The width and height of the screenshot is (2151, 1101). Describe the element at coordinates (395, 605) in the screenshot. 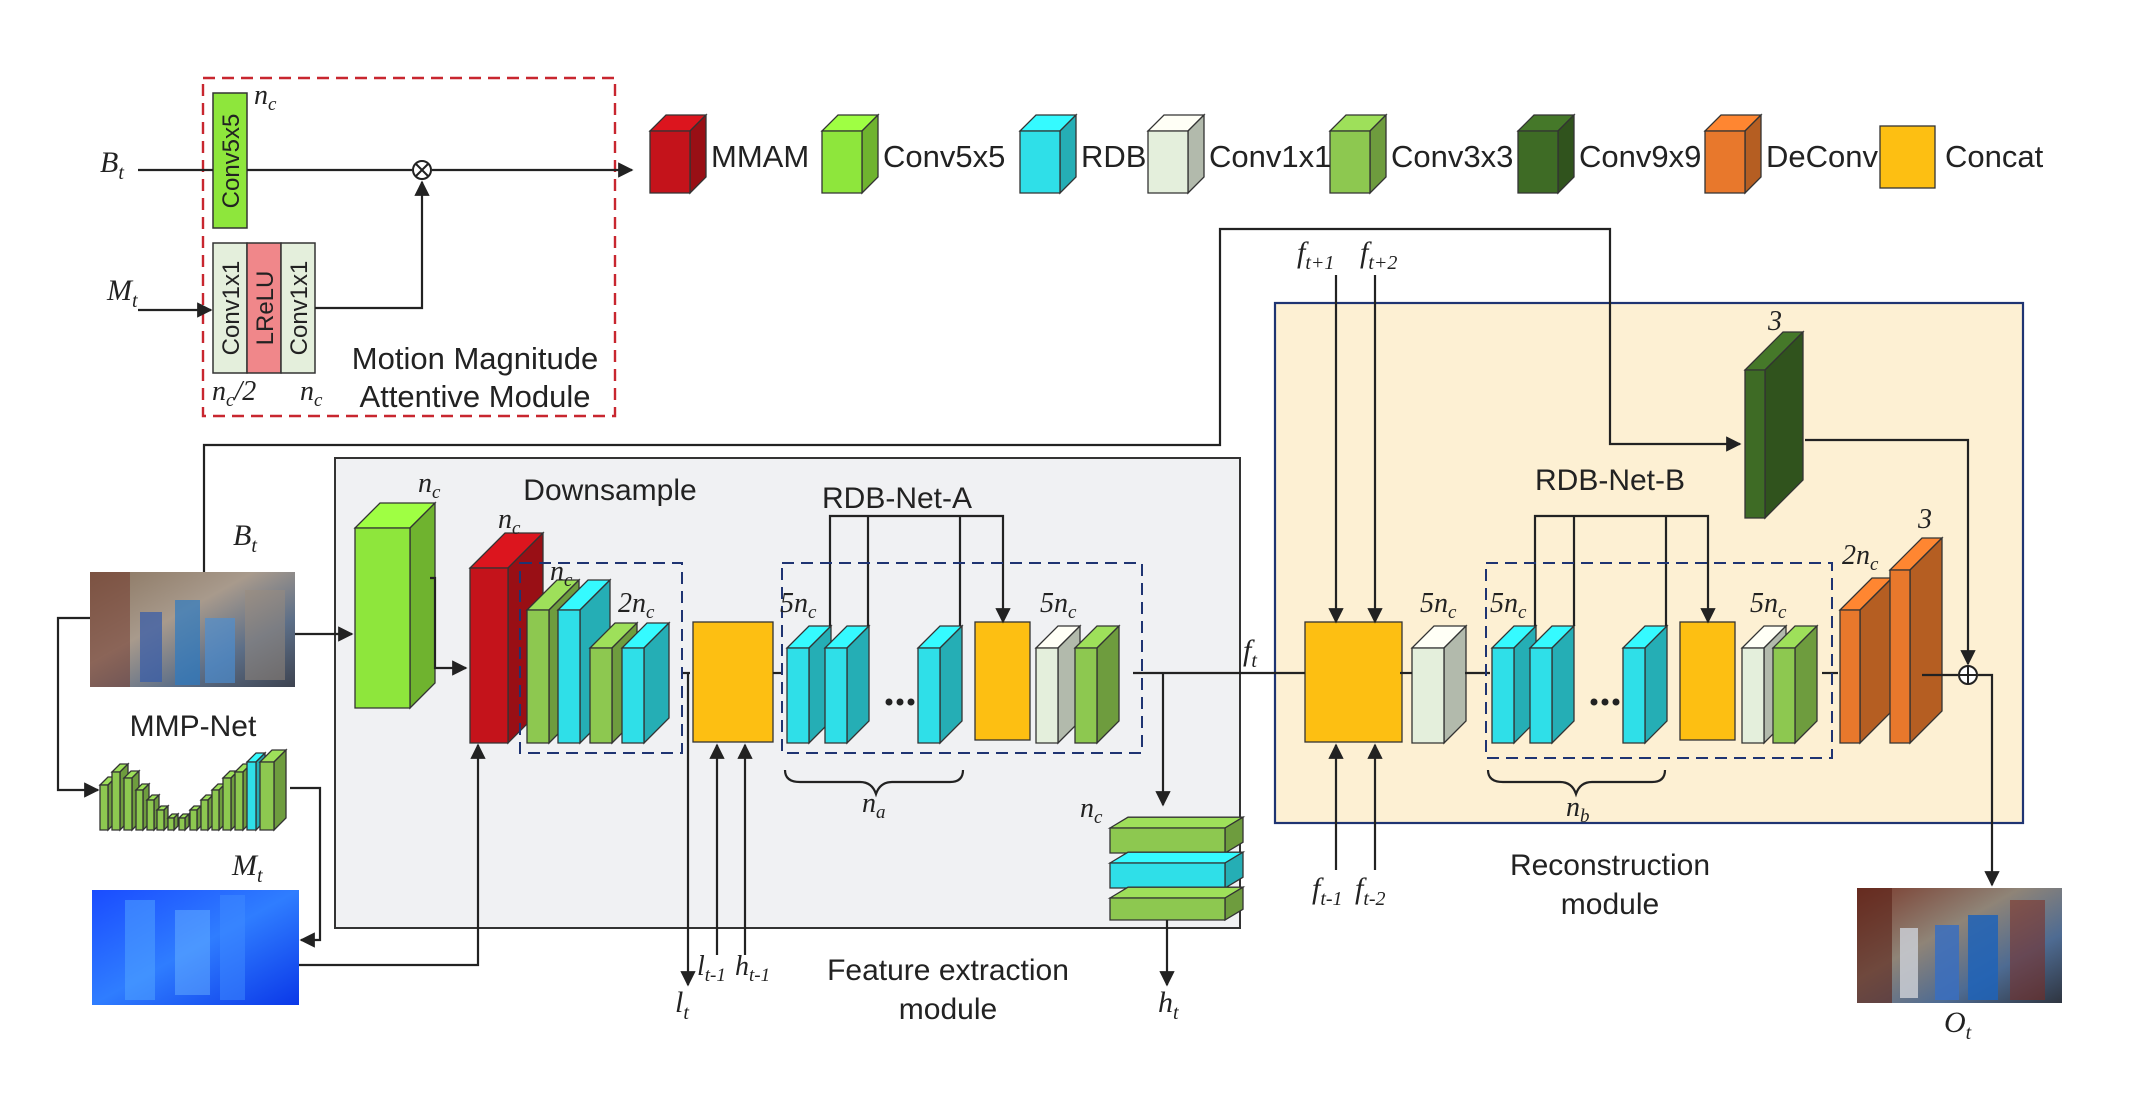

I see `conv5x5-input-block` at that location.